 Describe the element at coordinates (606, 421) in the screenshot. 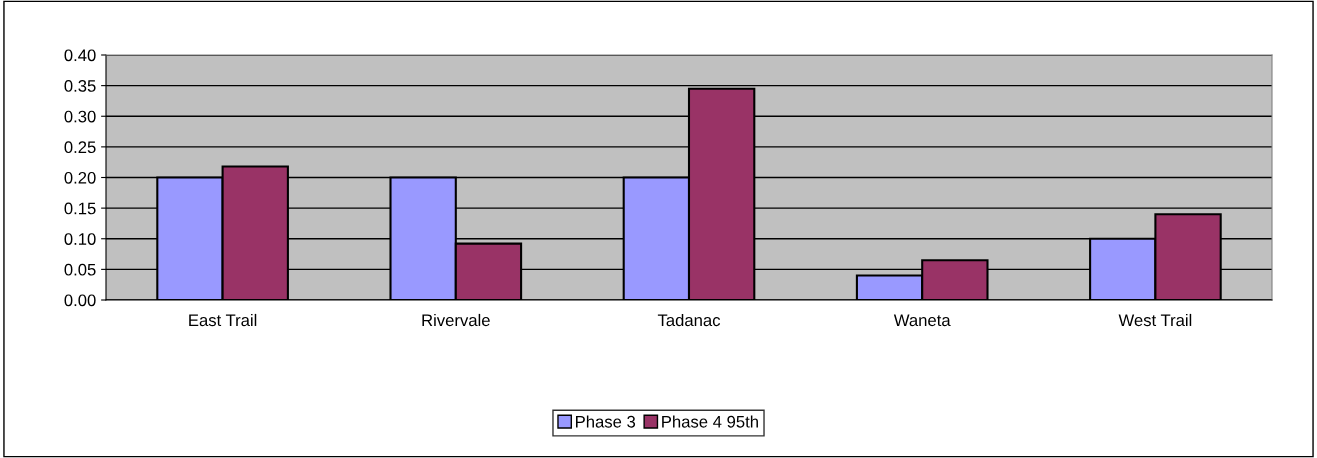

I see `legend-label: Phase 3` at that location.